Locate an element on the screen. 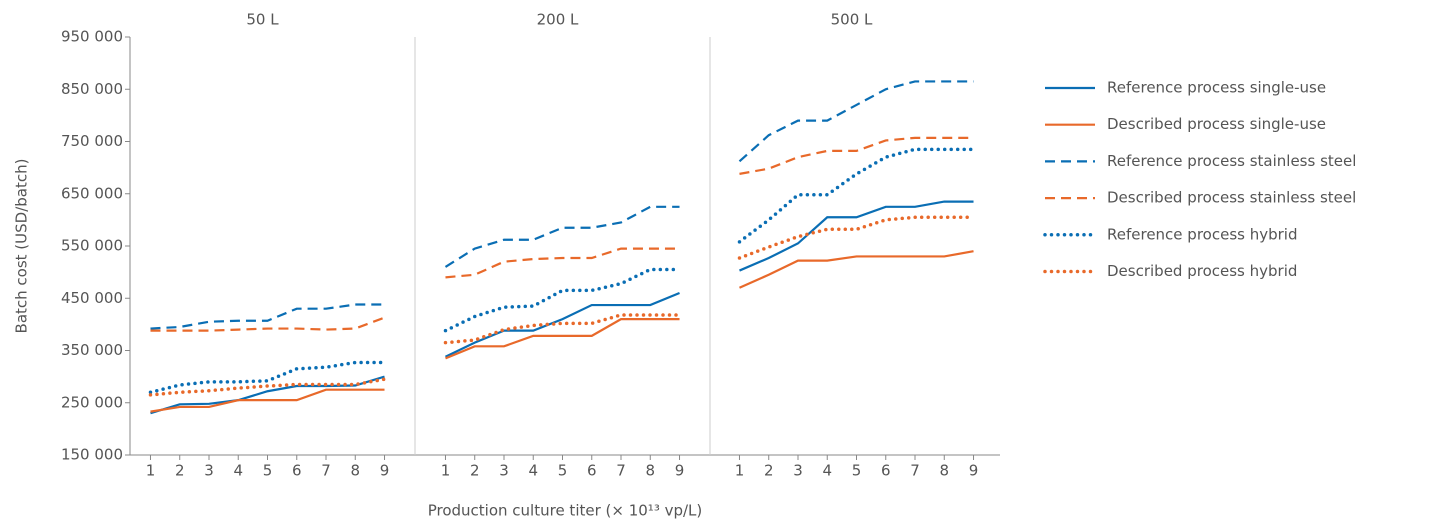 The height and width of the screenshot is (531, 1434). y-tick-label: 950 000 is located at coordinates (92, 37).